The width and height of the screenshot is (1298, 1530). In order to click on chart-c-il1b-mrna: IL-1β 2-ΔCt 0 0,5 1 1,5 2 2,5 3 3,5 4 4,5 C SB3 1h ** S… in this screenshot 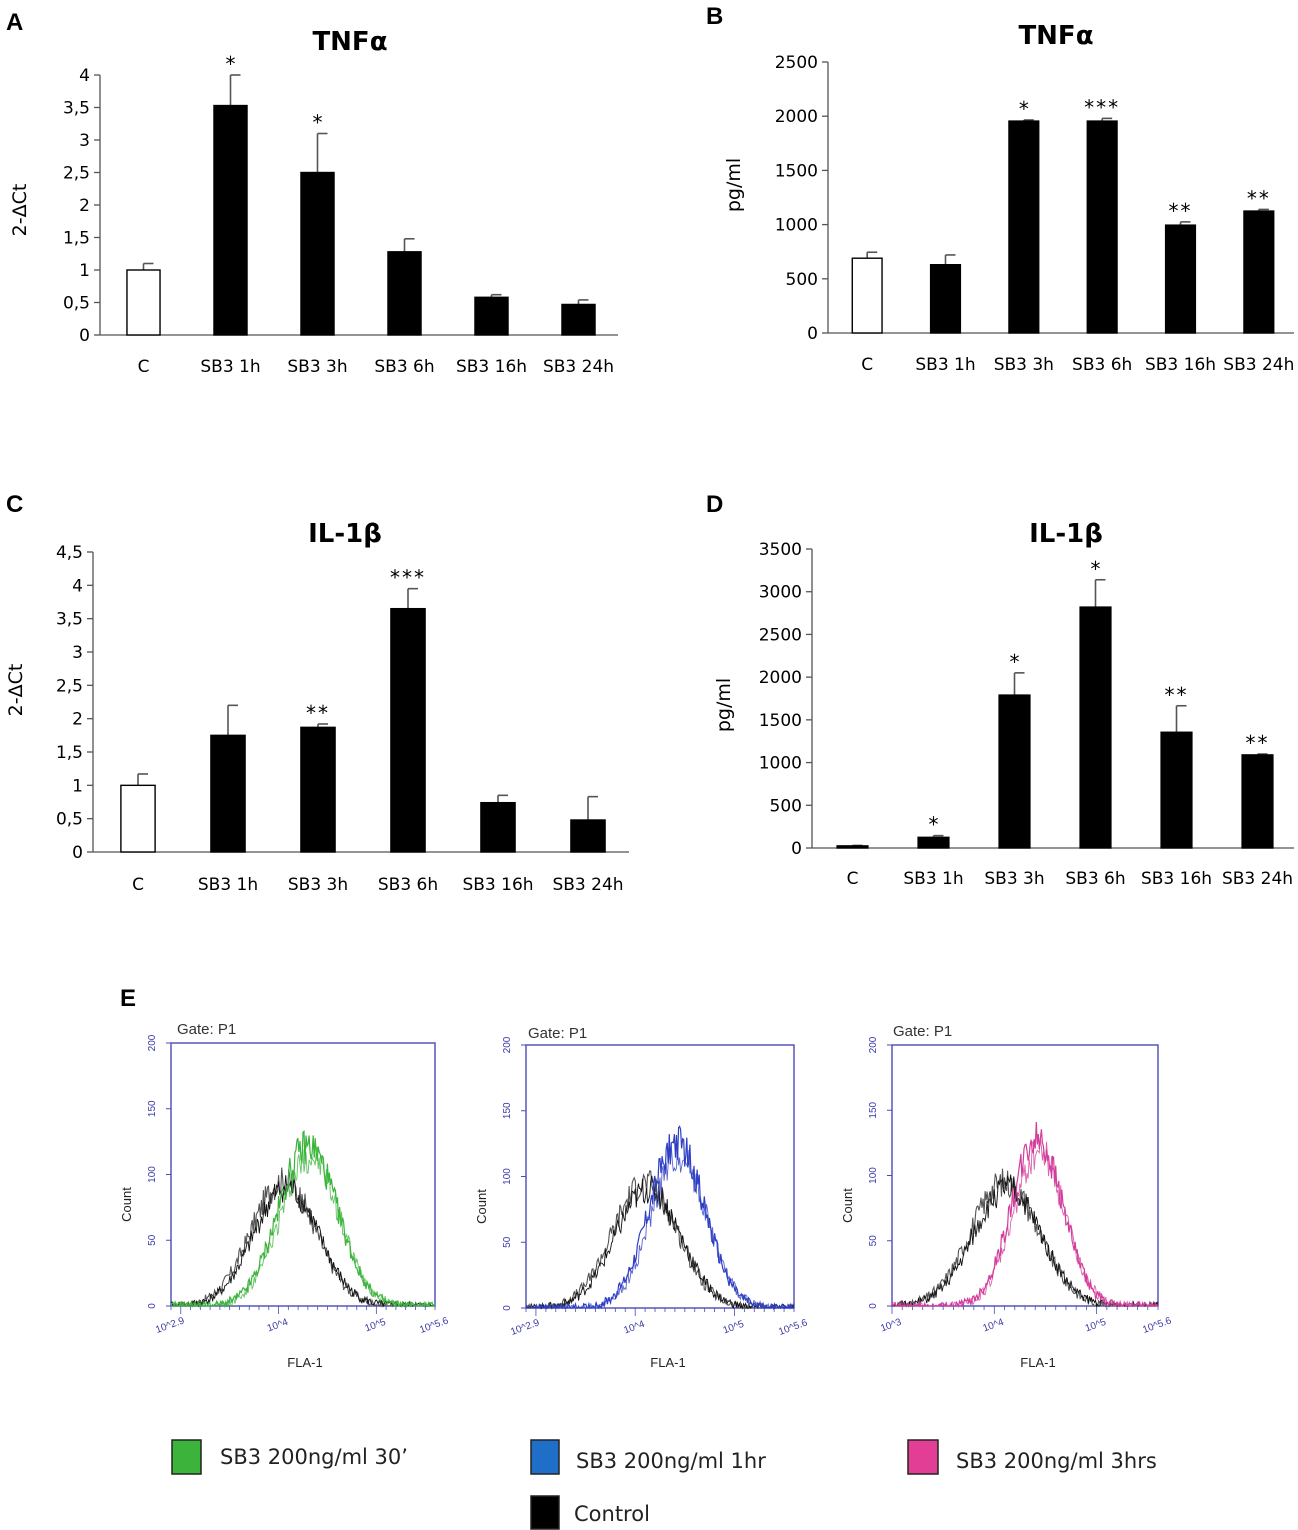, I will do `click(317, 707)`.